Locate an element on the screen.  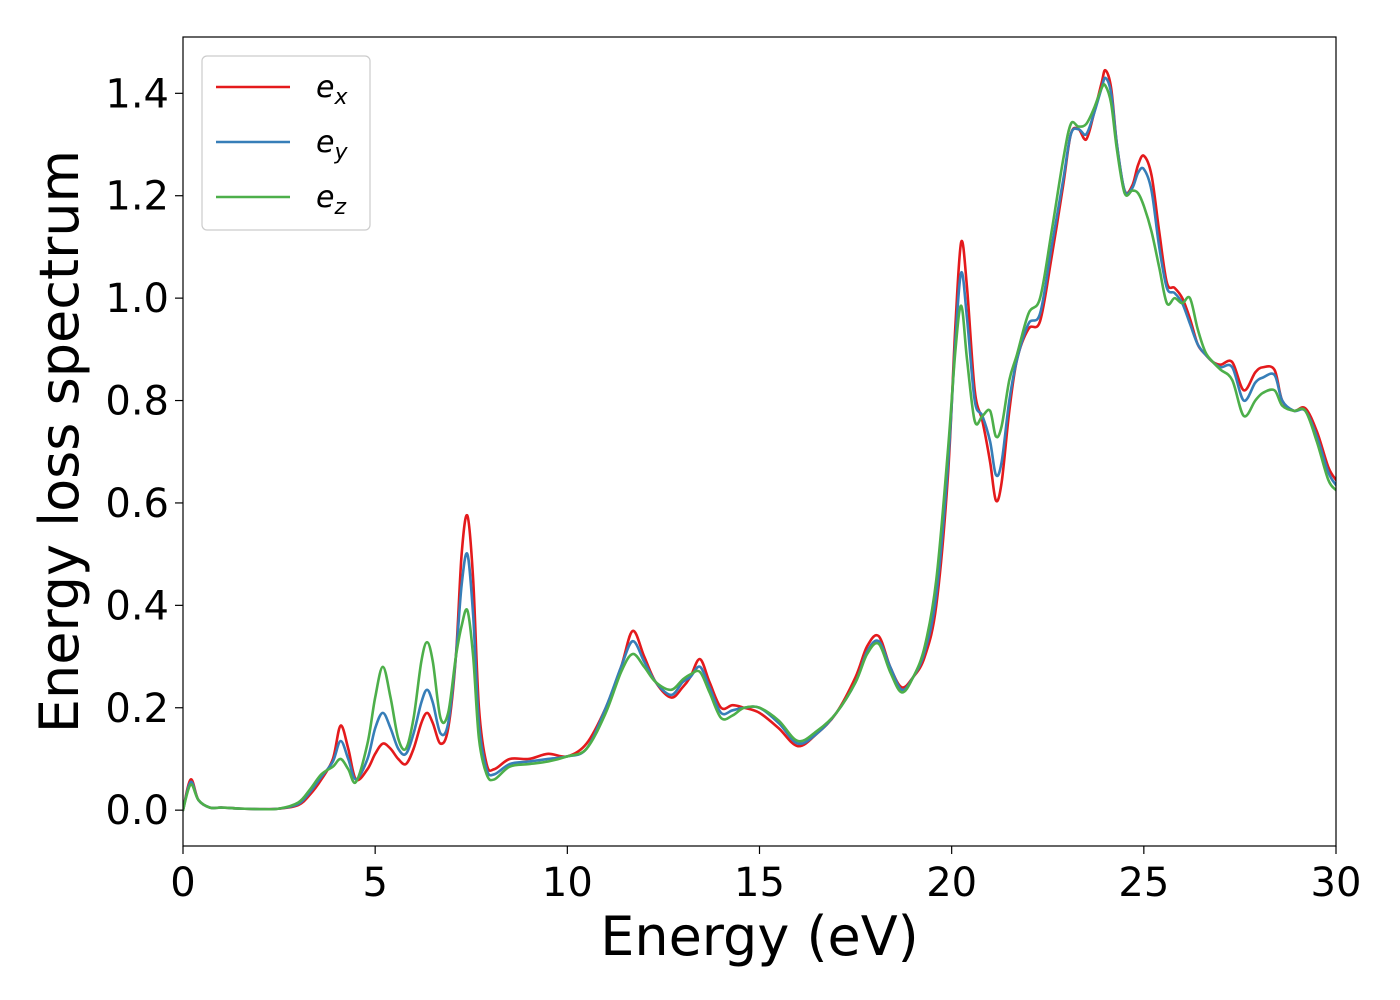
x-tick-label: 5 is located at coordinates (374, 883).